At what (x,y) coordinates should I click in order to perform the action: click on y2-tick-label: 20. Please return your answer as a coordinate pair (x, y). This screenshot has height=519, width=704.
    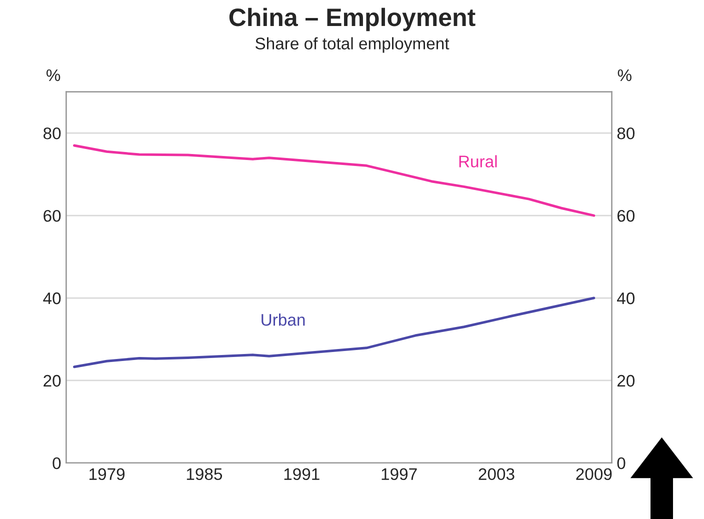
    Looking at the image, I should click on (626, 380).